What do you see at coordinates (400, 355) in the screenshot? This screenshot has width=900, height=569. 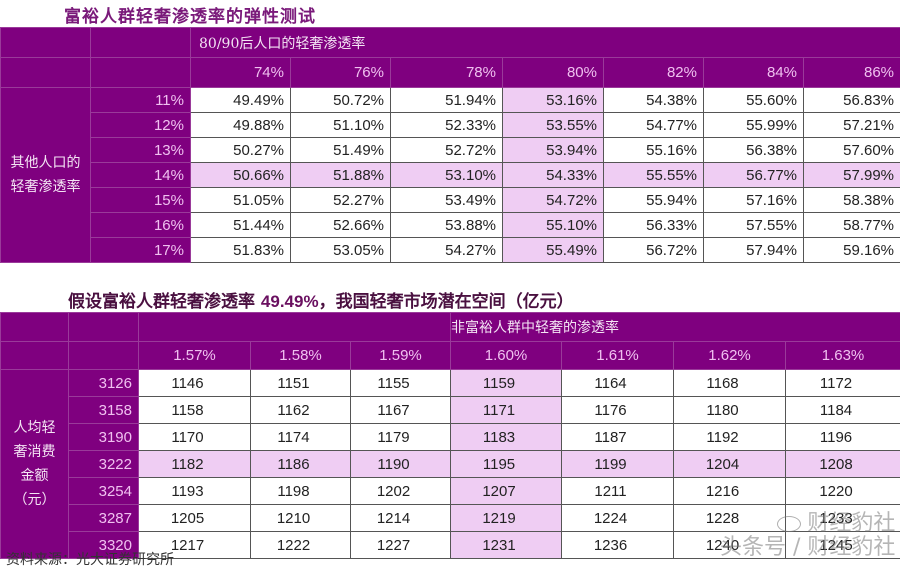 I see `column-header: 1.59%` at bounding box center [400, 355].